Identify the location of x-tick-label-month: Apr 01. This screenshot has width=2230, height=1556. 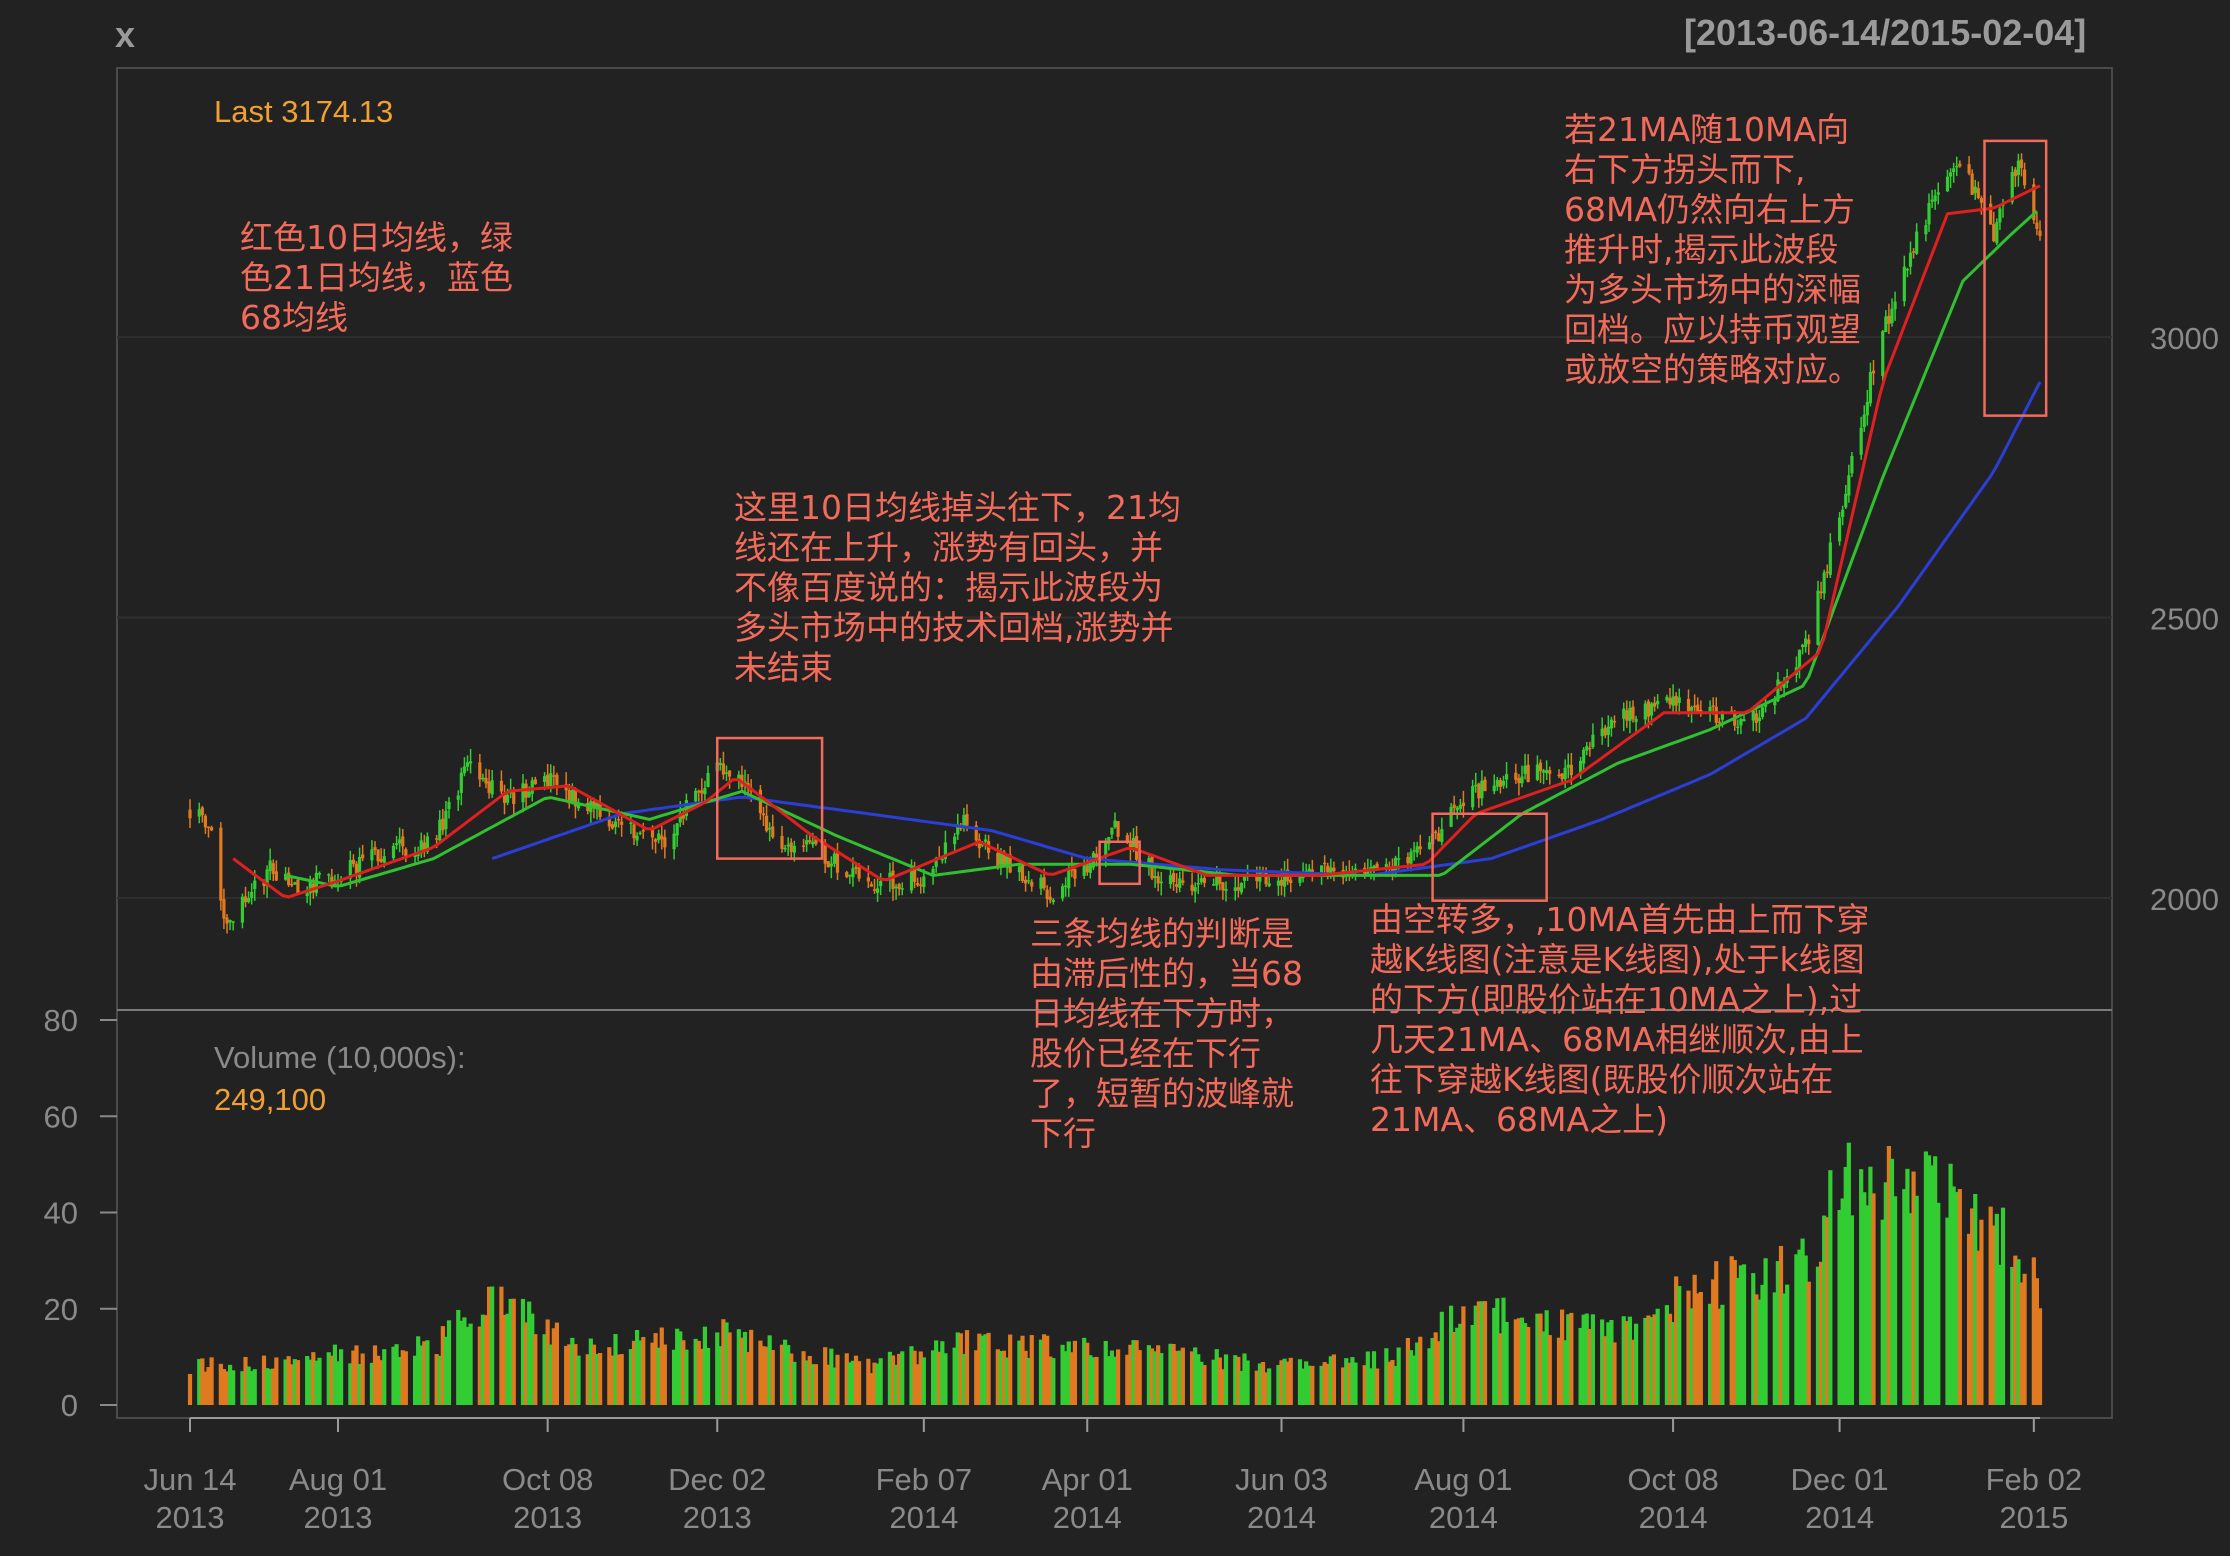
(1087, 1479).